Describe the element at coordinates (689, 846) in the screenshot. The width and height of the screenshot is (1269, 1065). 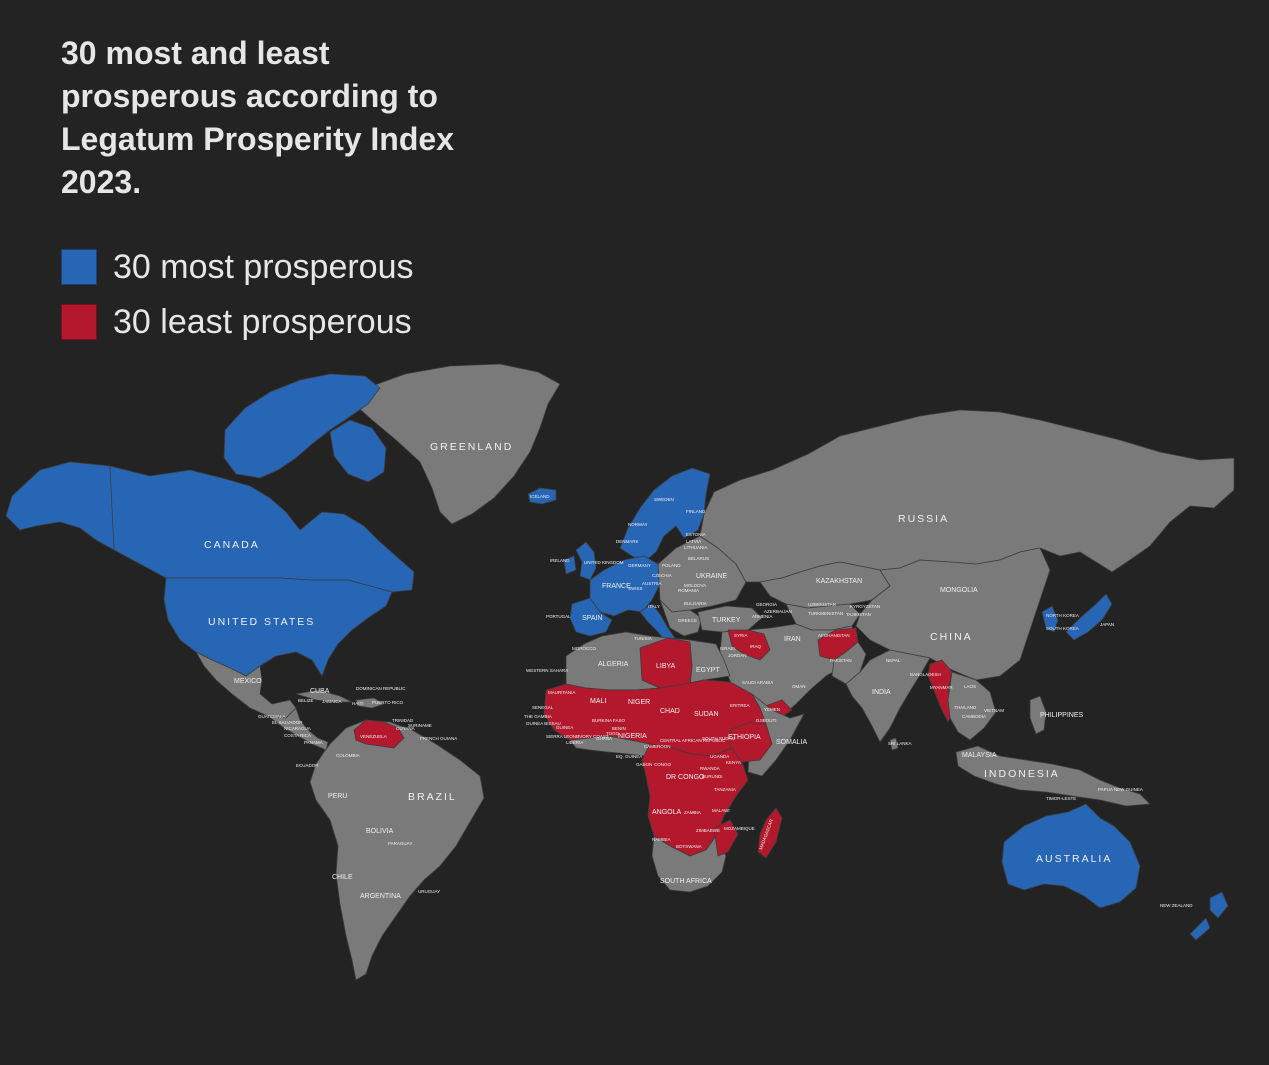
I see `map-label-botswana: BOTSWANA` at that location.